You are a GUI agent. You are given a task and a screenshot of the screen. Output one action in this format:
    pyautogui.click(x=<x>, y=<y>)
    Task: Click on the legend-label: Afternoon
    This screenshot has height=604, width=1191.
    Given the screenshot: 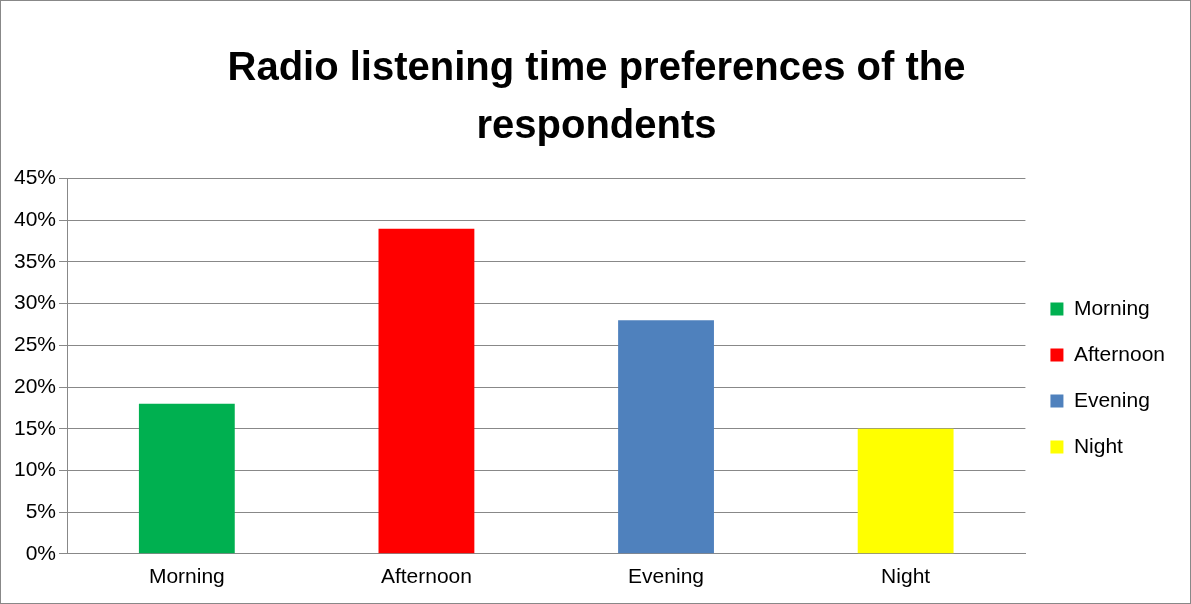 What is the action you would take?
    pyautogui.click(x=1119, y=353)
    